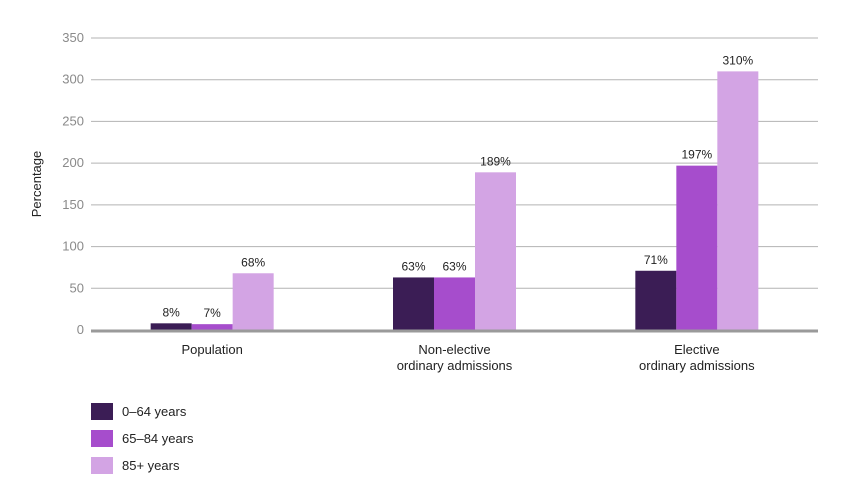  I want to click on data-label: 8%, so click(171, 312).